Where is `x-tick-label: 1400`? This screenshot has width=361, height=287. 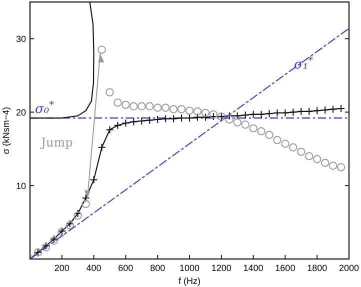
x-tick-label: 1400 is located at coordinates (253, 268).